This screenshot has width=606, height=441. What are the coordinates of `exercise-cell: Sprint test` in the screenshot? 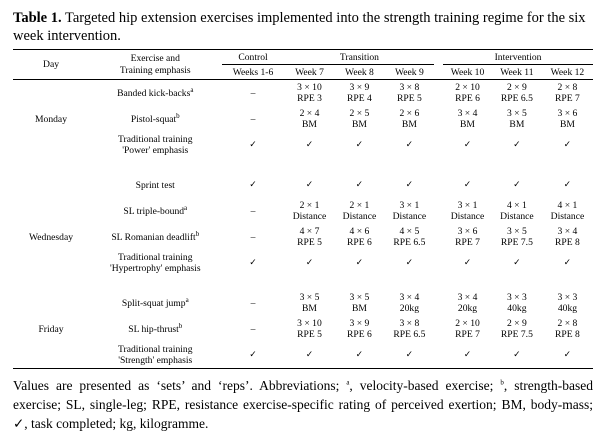 It's located at (155, 185).